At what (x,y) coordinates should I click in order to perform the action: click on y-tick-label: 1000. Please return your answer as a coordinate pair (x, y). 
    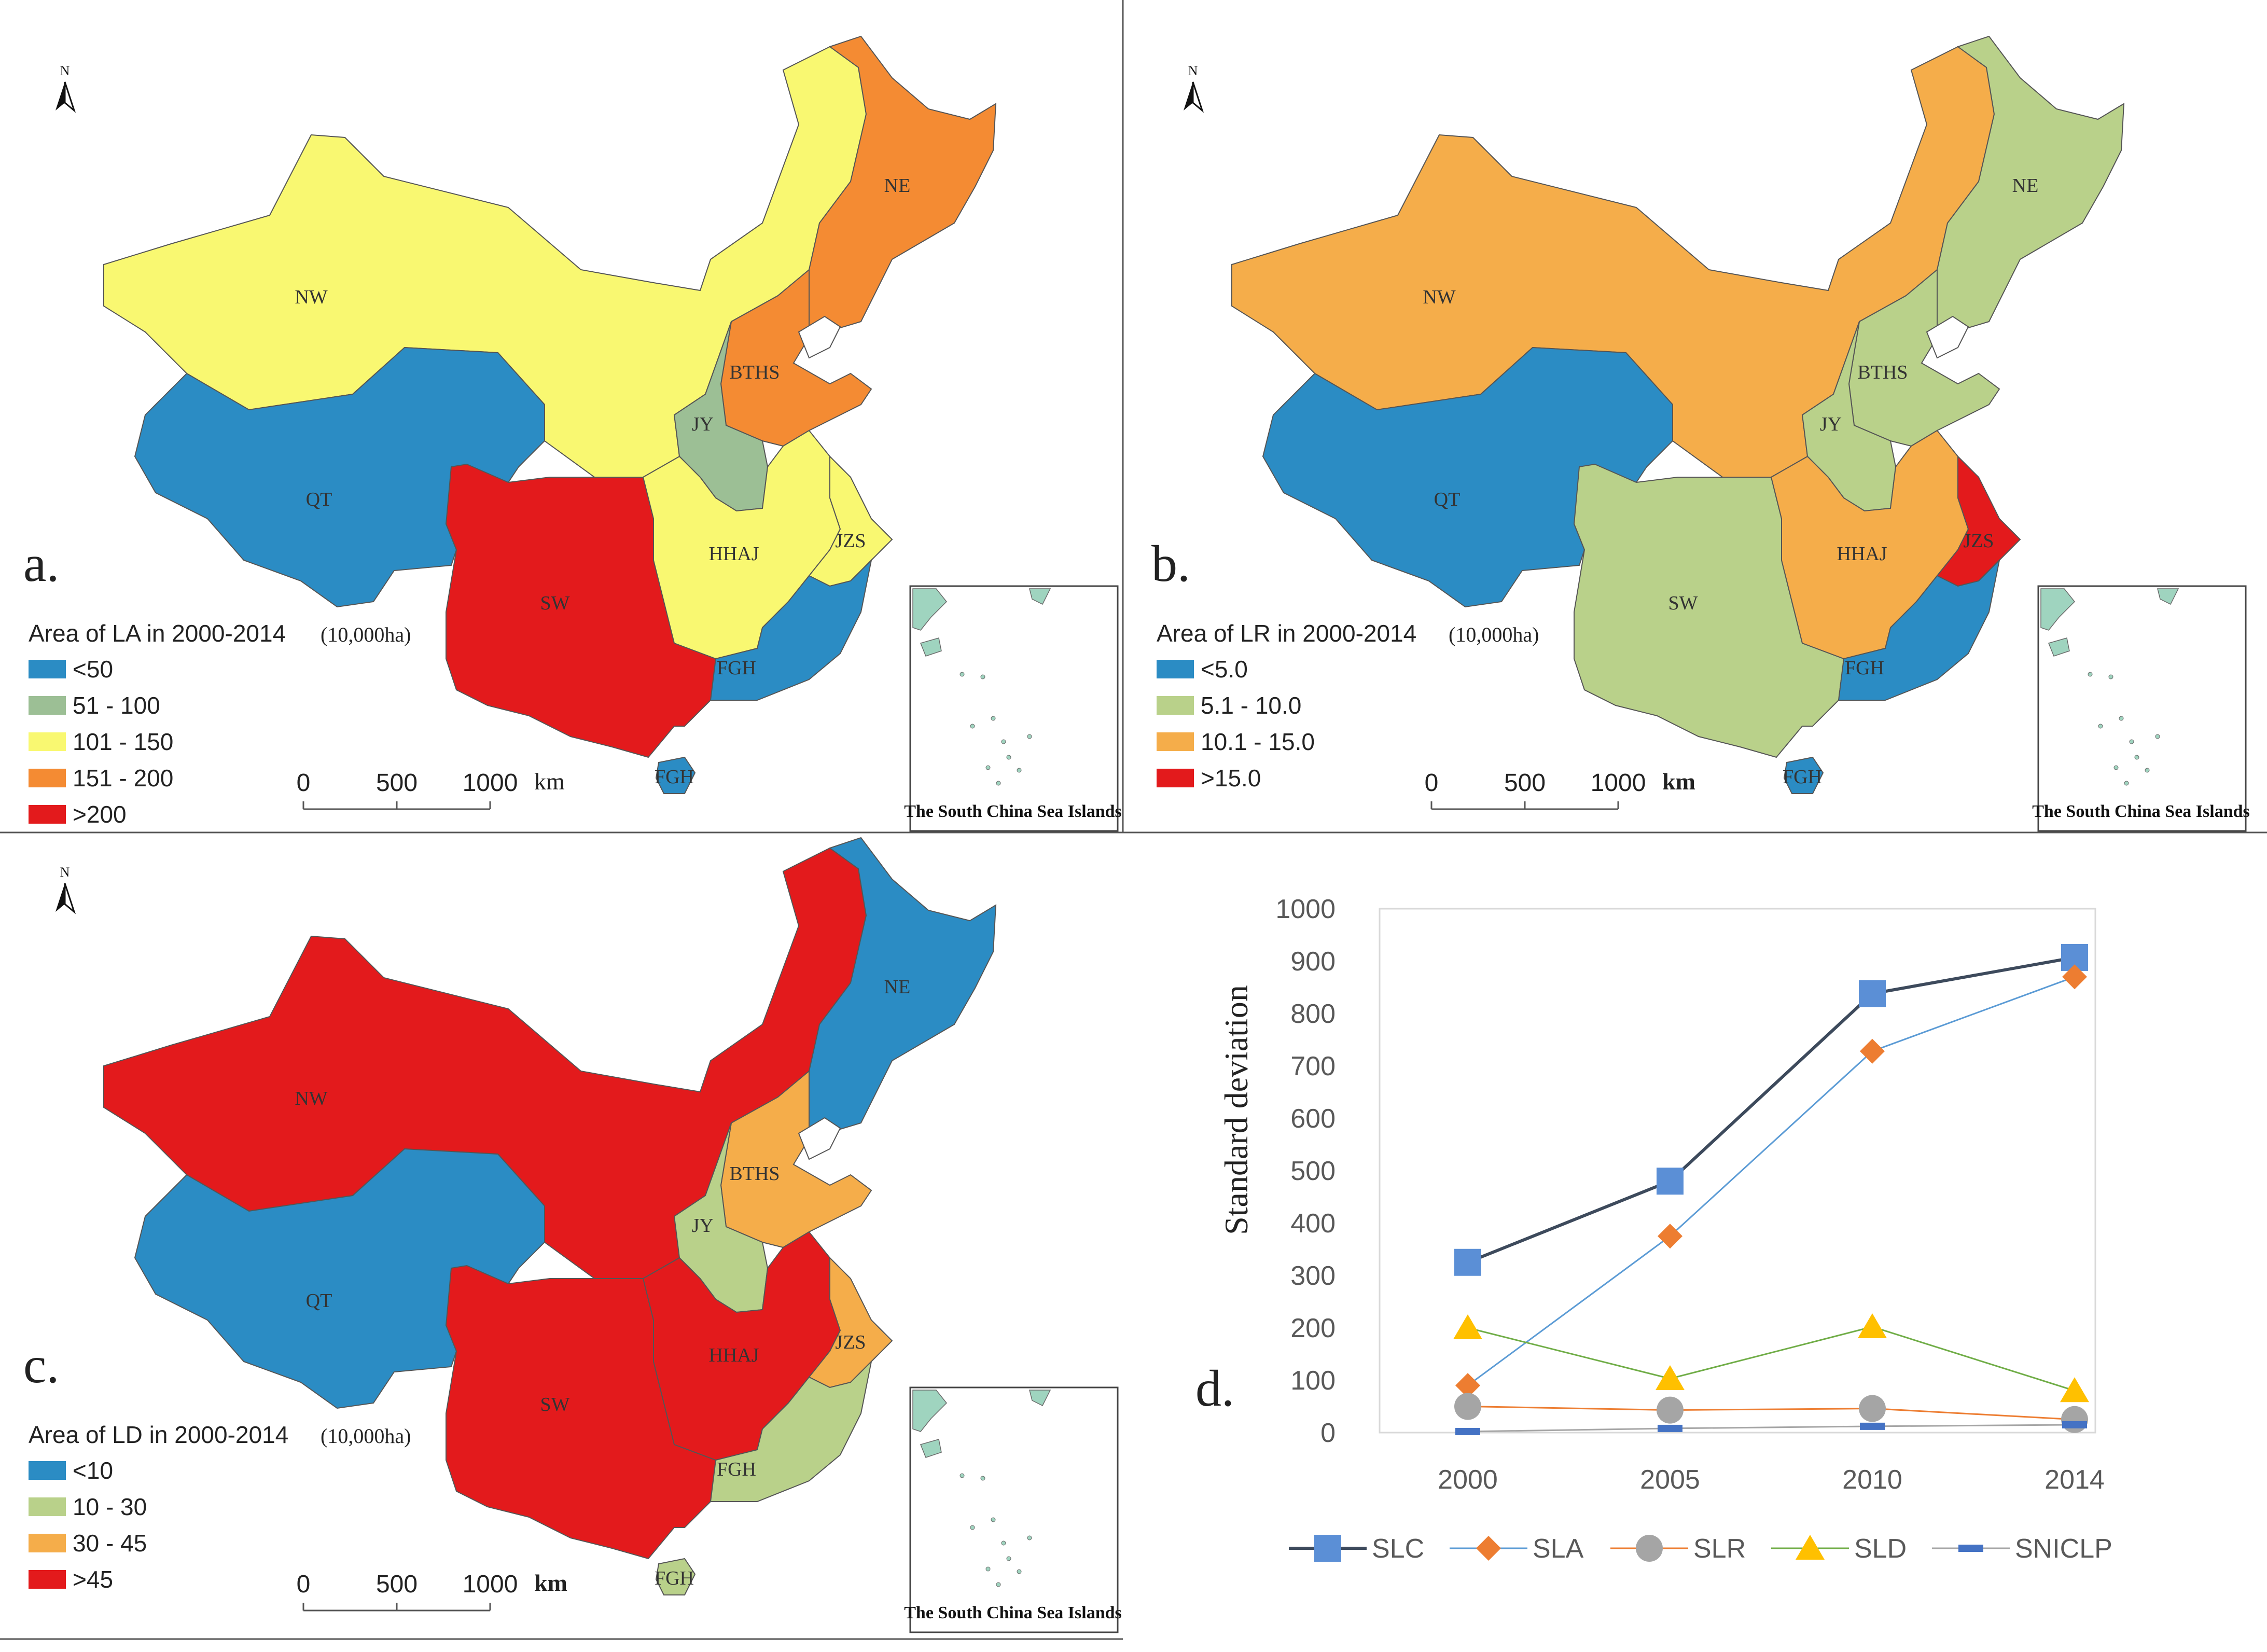
    Looking at the image, I should click on (1305, 909).